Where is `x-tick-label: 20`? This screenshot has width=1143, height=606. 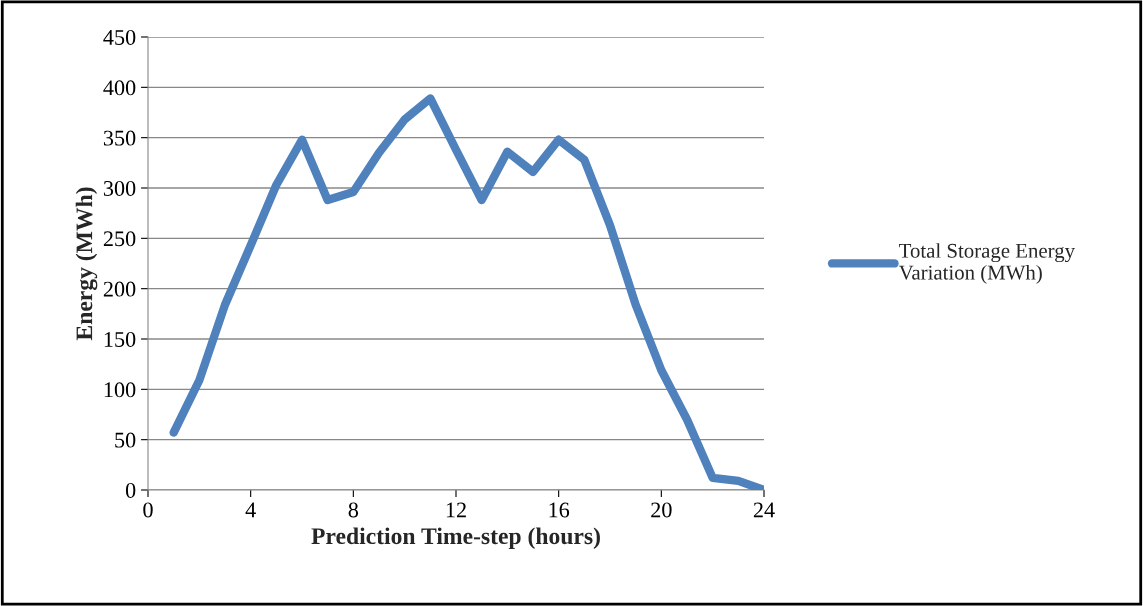 x-tick-label: 20 is located at coordinates (661, 510).